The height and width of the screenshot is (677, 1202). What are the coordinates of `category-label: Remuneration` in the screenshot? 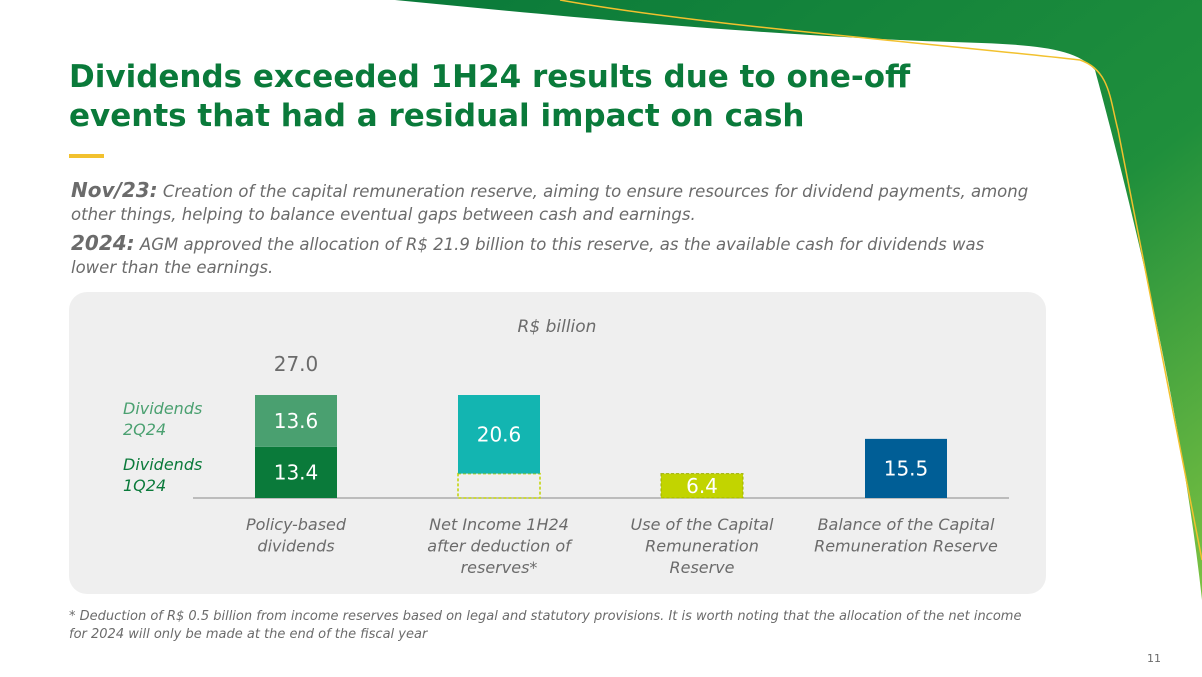 It's located at (702, 546).